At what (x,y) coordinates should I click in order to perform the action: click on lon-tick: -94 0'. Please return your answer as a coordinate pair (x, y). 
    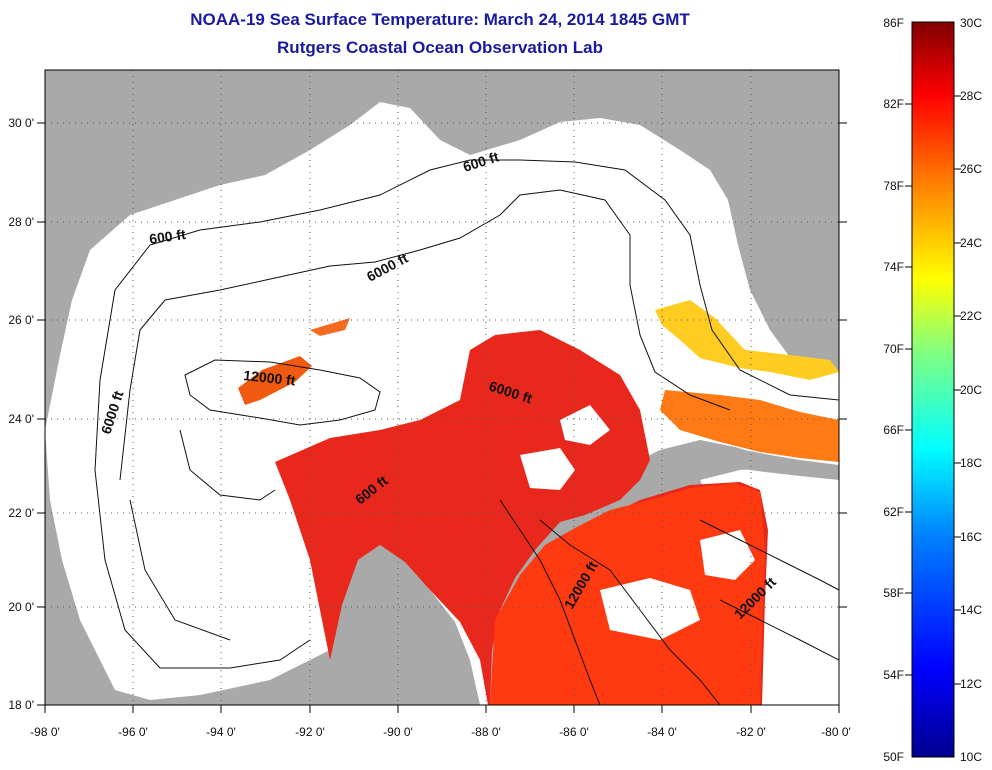
    Looking at the image, I should click on (221, 732).